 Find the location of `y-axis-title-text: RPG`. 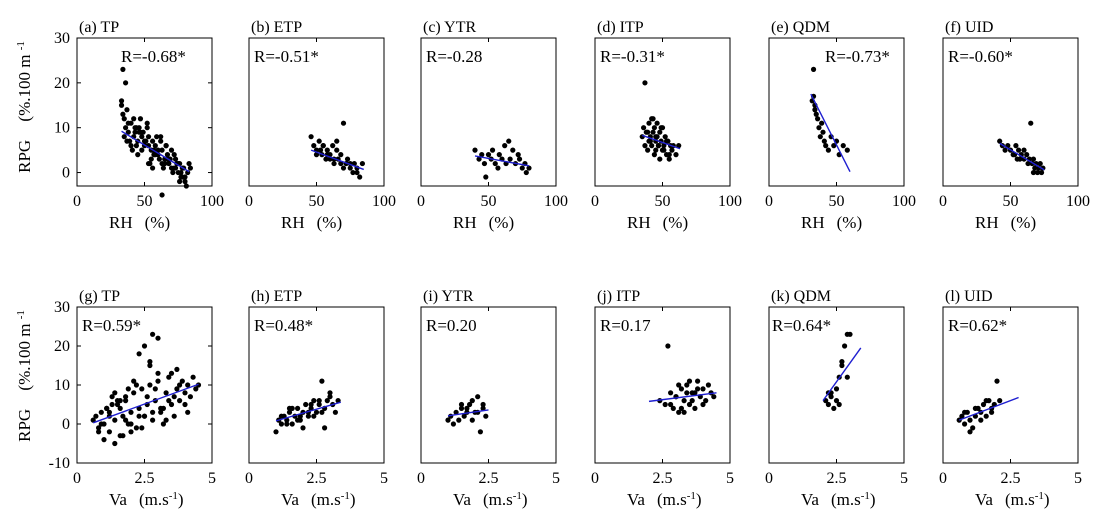

y-axis-title-text: RPG is located at coordinates (24, 156).